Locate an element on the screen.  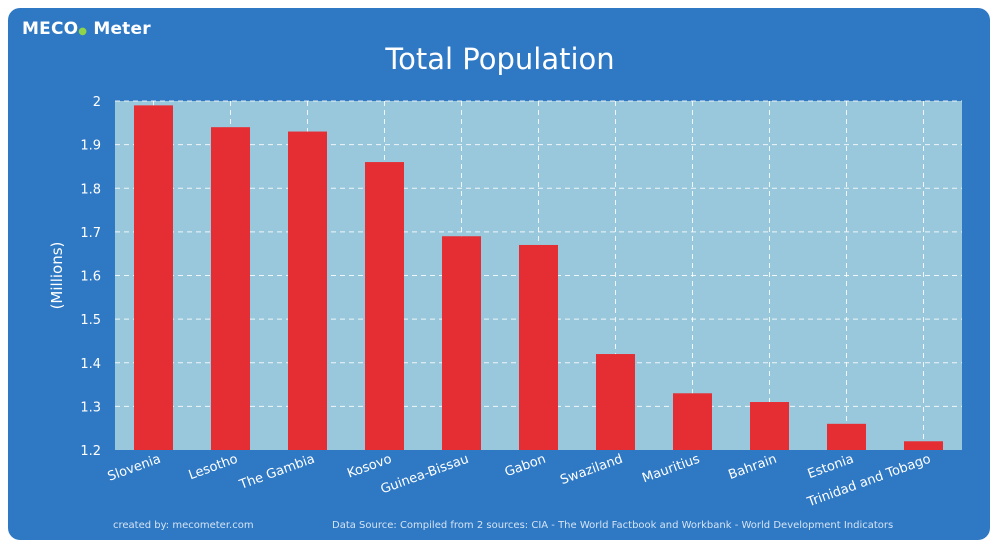
y-tick-label: 1.5 is located at coordinates (90, 320).